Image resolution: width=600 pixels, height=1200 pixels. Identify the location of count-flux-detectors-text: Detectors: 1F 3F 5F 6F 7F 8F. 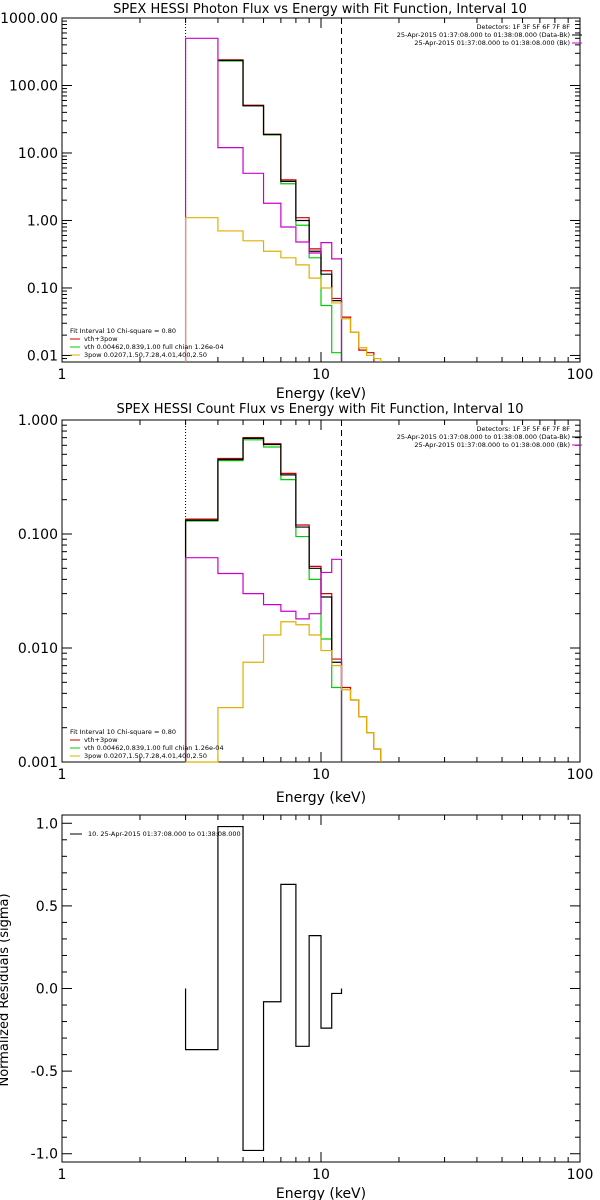
(523, 429).